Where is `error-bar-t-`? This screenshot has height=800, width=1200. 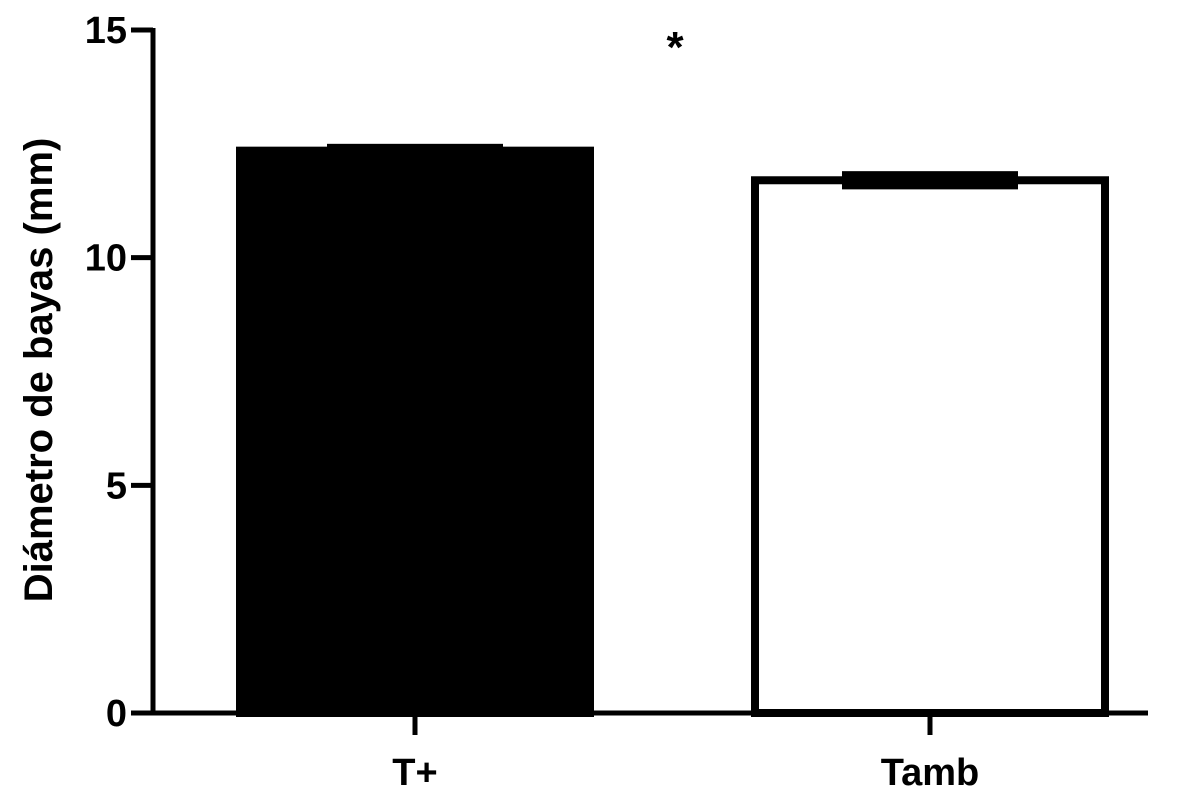
error-bar-t- is located at coordinates (415, 150).